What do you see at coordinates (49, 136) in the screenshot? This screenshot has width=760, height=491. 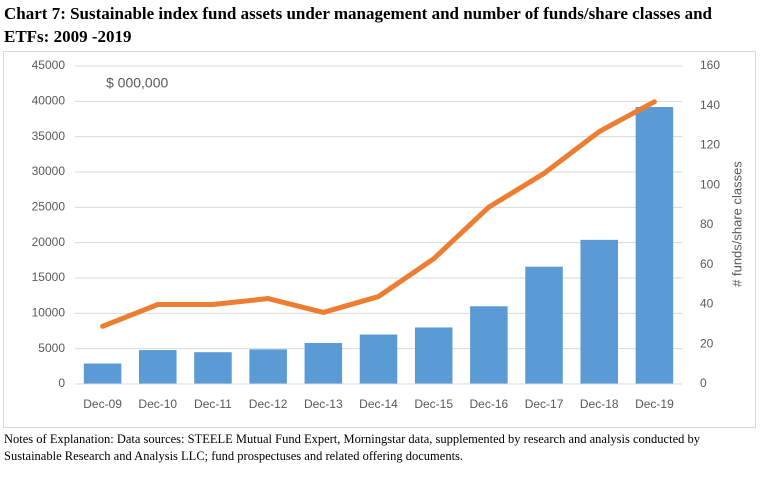 I see `y-tick-label: 35000` at bounding box center [49, 136].